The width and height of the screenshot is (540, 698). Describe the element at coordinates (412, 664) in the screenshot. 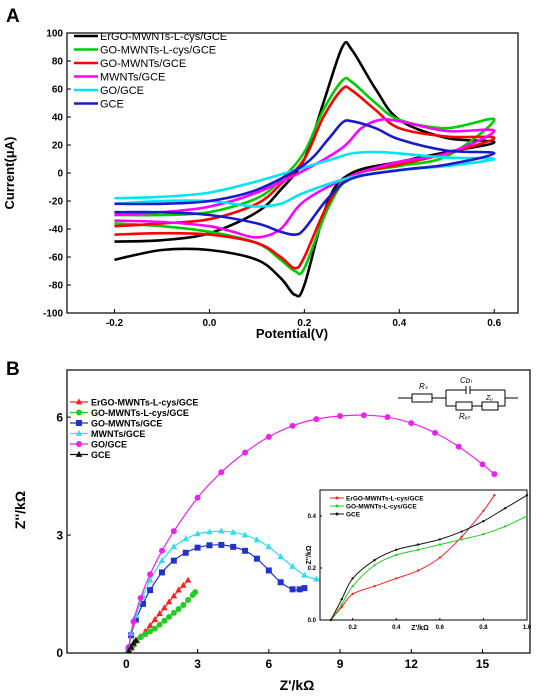

I see `panel-b-x-tick-label: 12` at that location.